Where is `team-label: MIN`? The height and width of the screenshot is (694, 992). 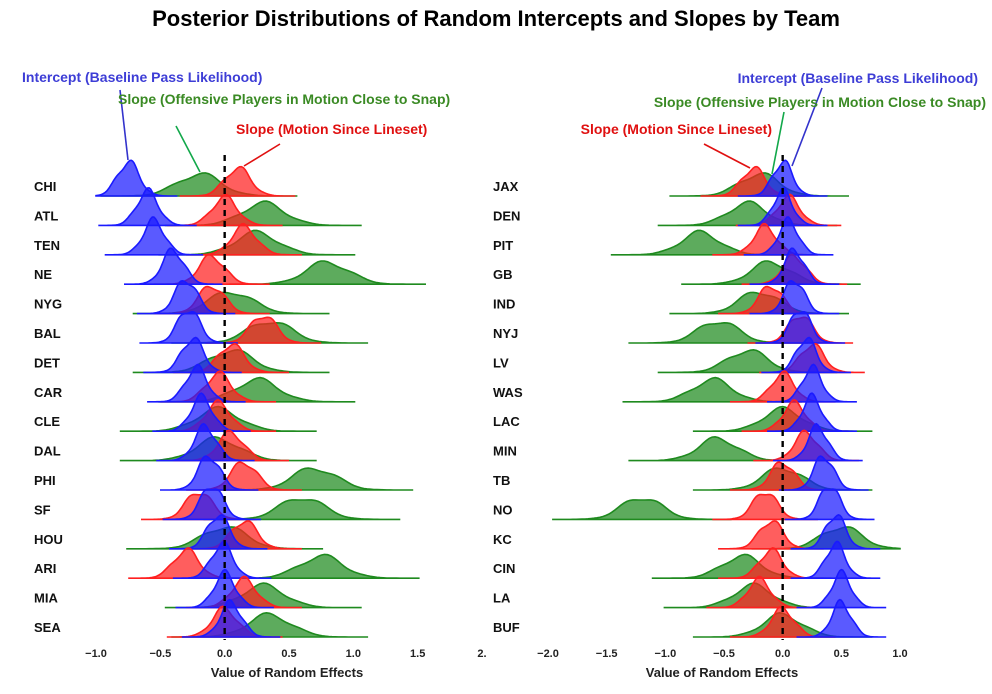 team-label: MIN is located at coordinates (505, 451).